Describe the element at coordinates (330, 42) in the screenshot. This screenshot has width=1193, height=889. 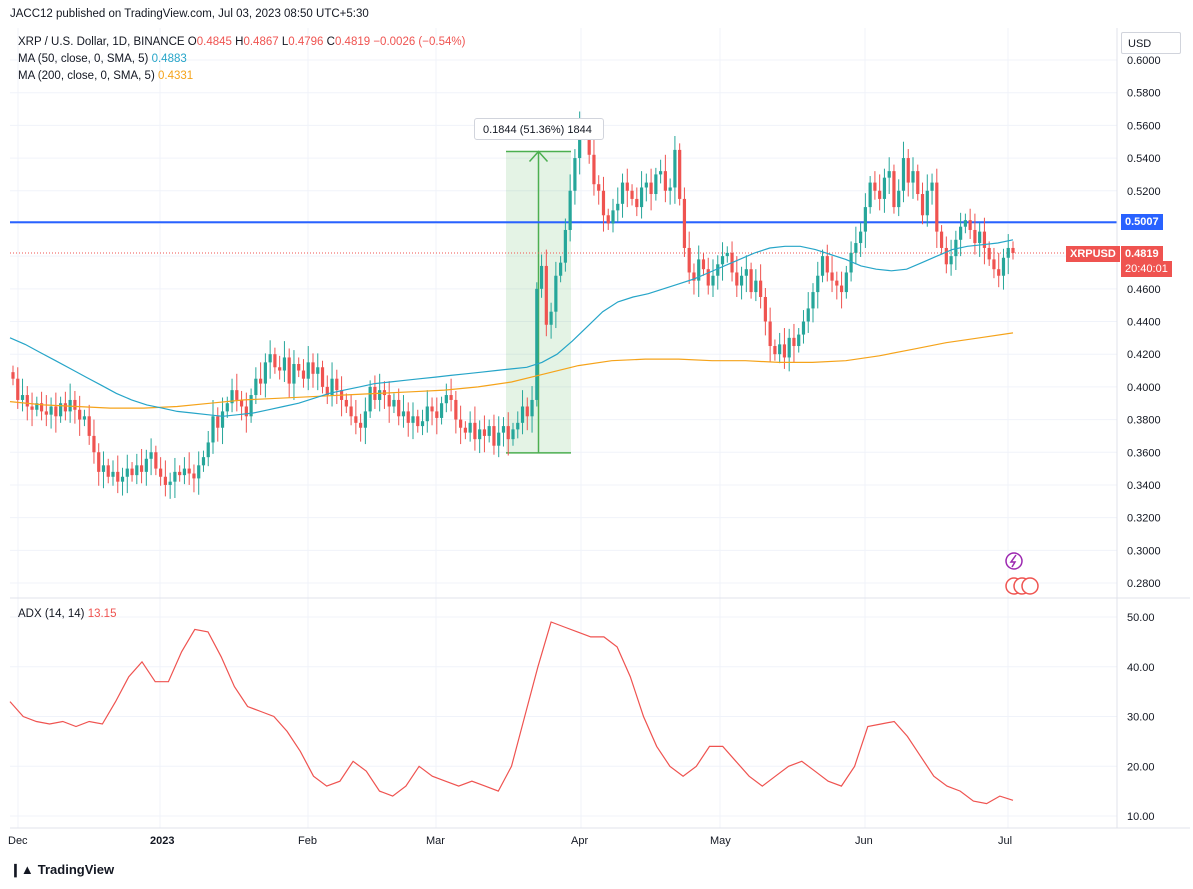
I see `ohlc-close-label: C` at that location.